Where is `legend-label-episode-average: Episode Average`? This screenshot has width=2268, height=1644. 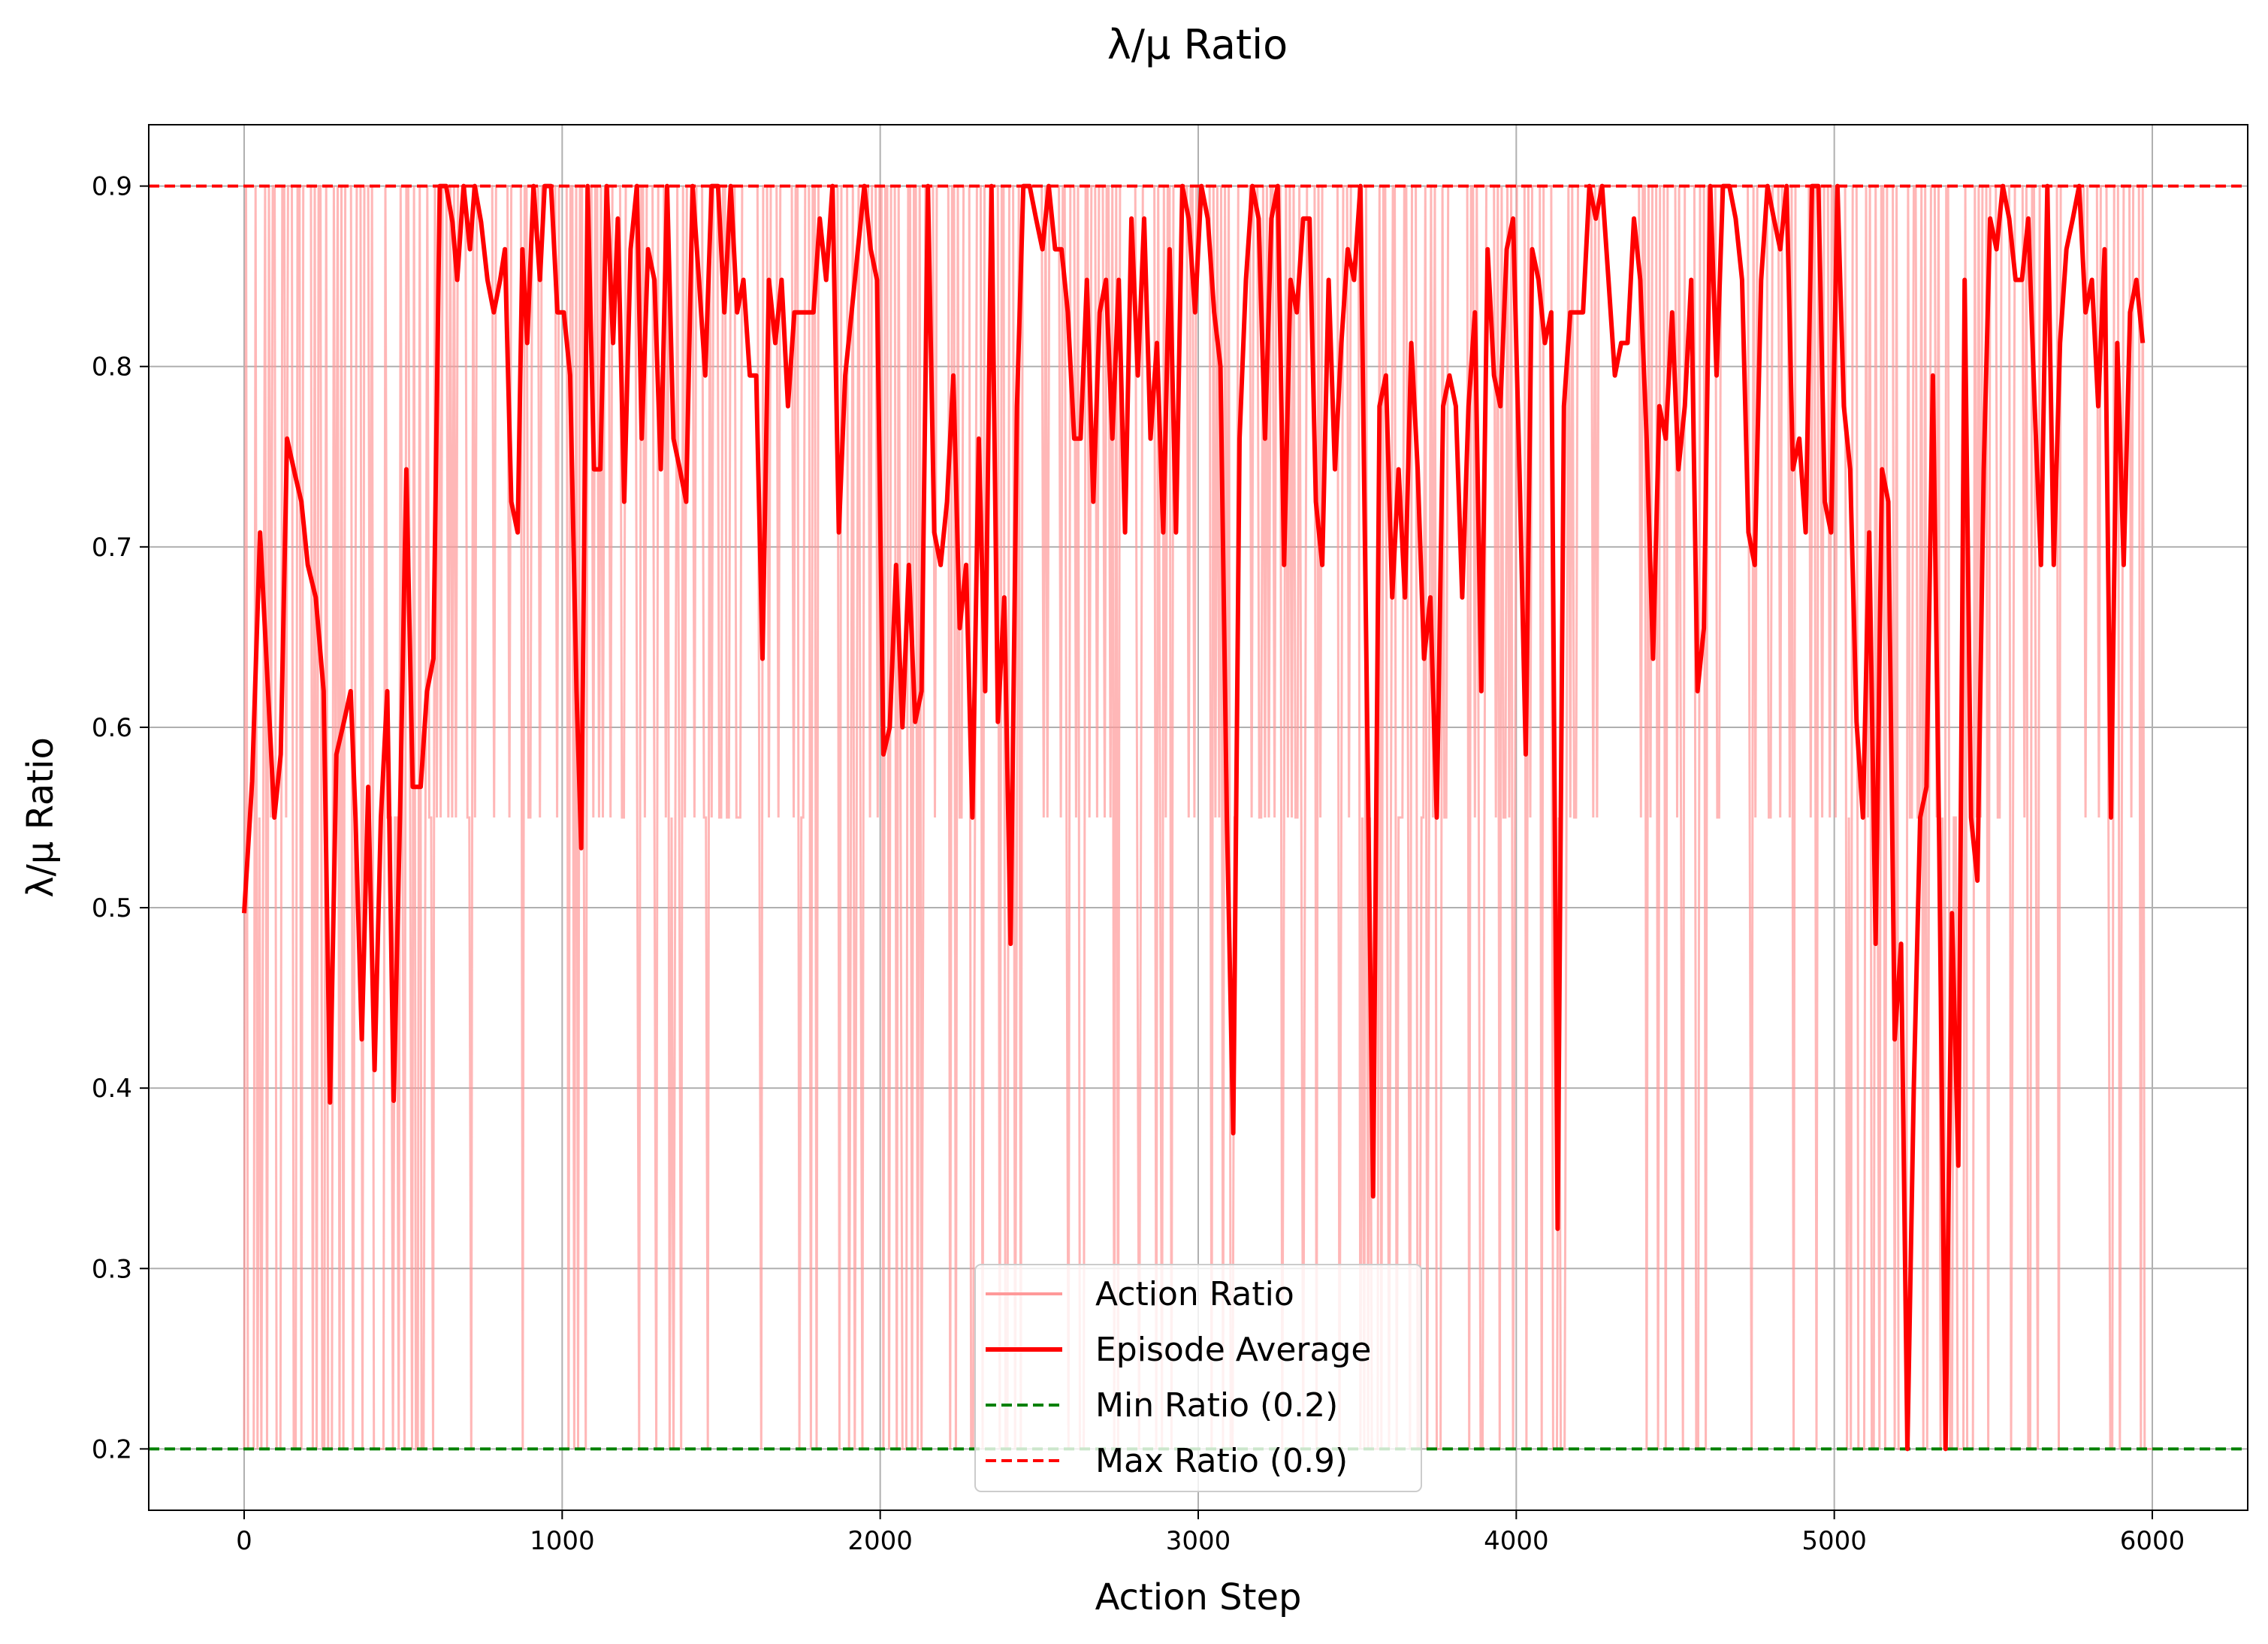
legend-label-episode-average: Episode Average is located at coordinates (1233, 1350).